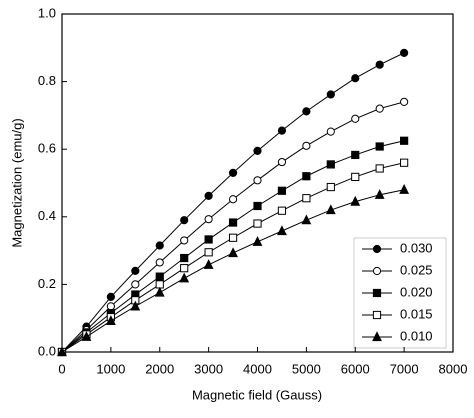 The image size is (474, 418). Describe the element at coordinates (404, 368) in the screenshot. I see `x-tick-label: 7000` at that location.